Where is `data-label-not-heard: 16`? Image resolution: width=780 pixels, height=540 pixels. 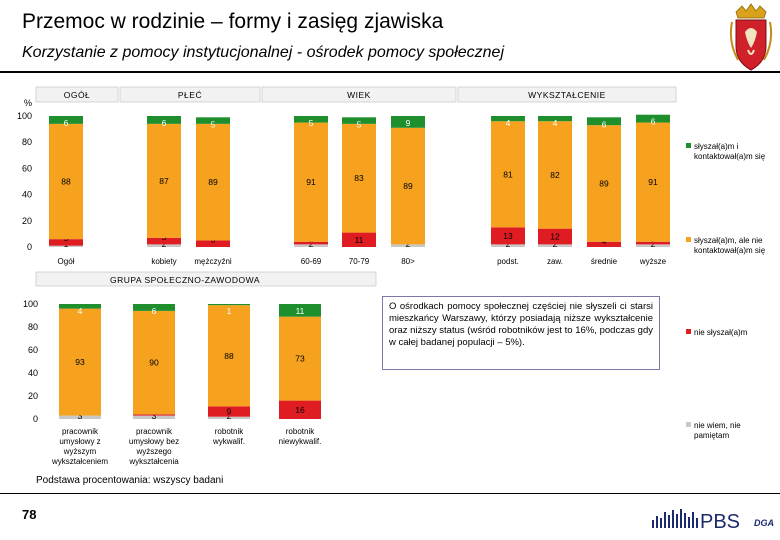
data-label-not-heard: 16 is located at coordinates (300, 410).